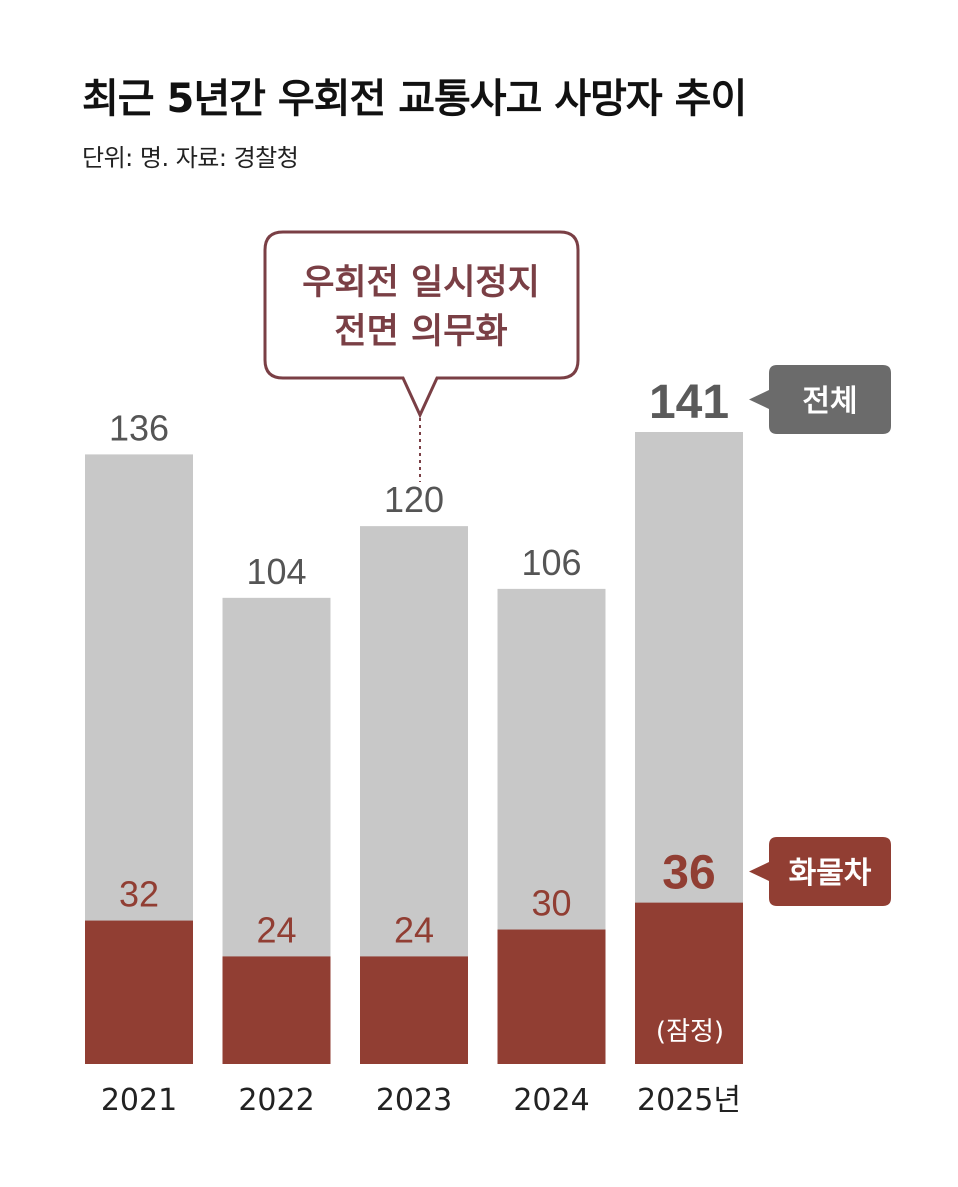  I want to click on callout-line-1: 우회전 일시정지, so click(421, 283).